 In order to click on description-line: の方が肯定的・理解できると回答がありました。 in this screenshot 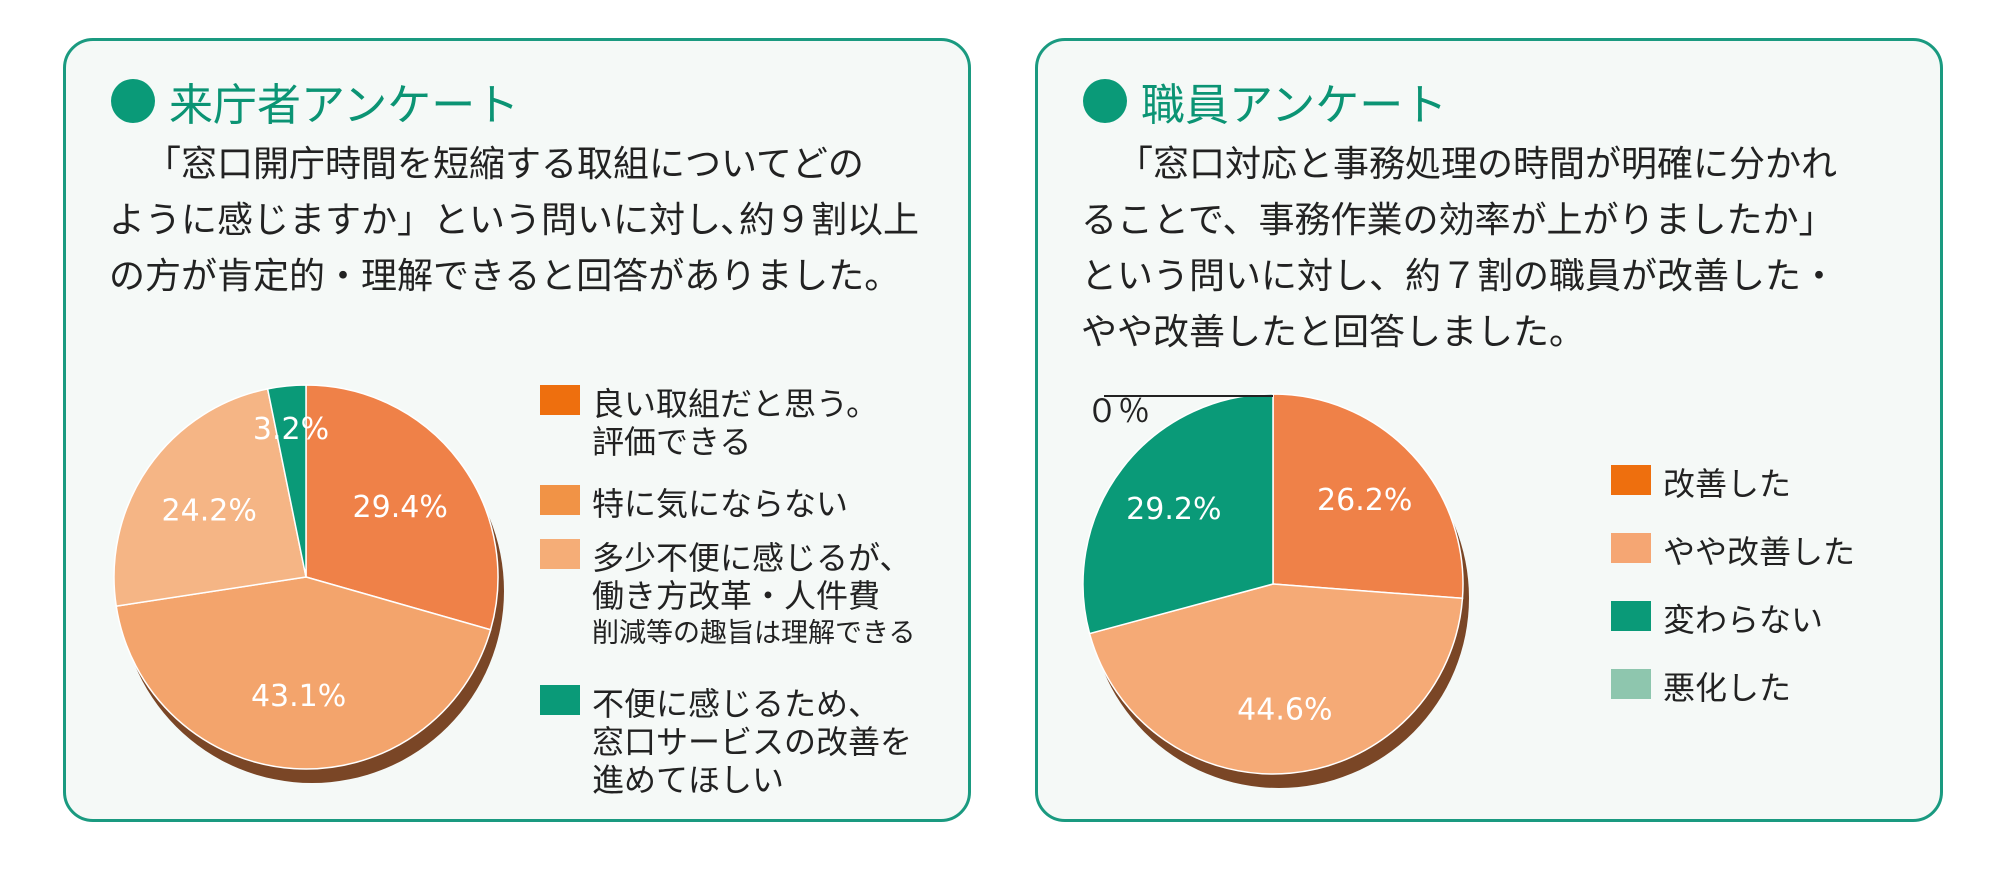, I will do `click(505, 276)`.